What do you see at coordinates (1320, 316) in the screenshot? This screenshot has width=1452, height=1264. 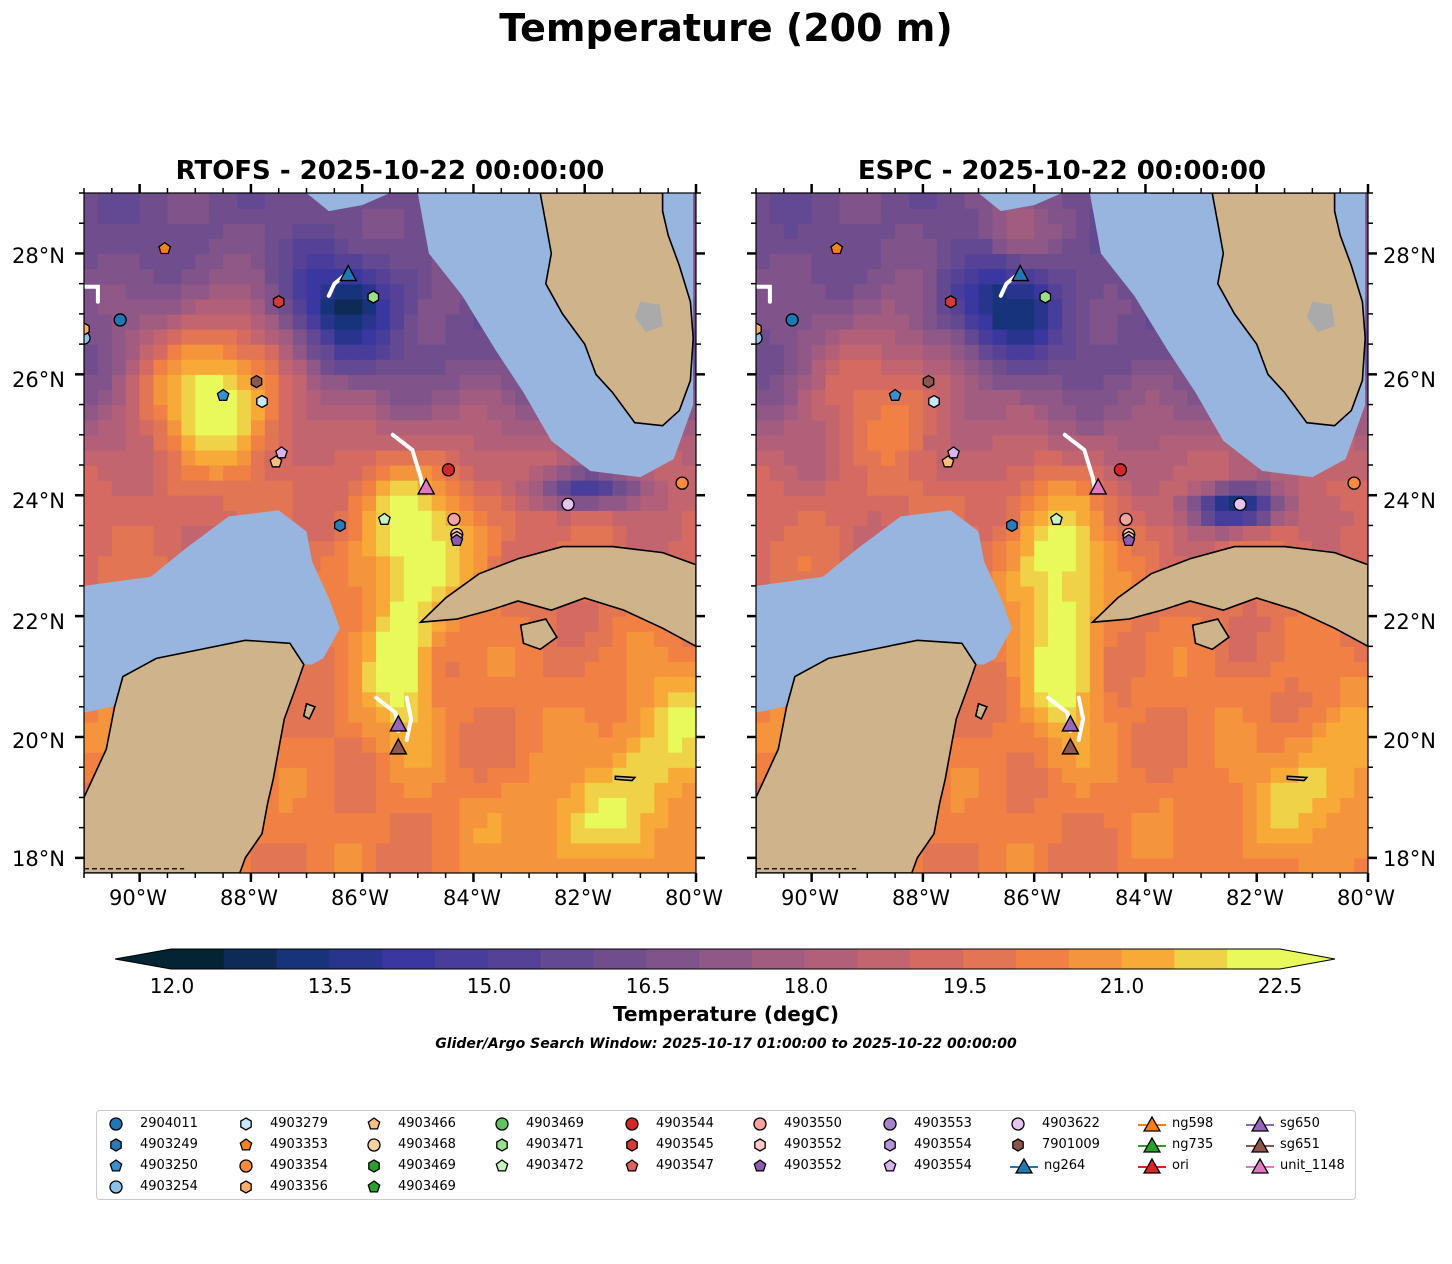 I see `lake-okeechobee` at bounding box center [1320, 316].